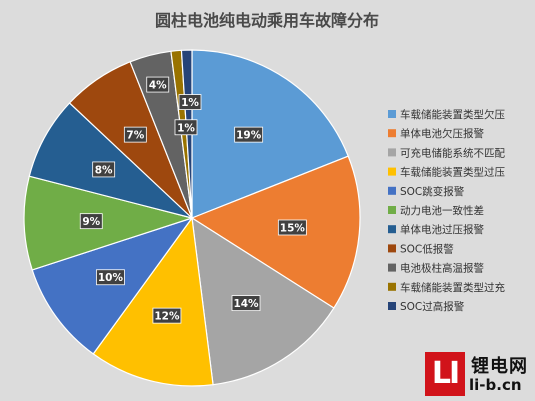 This screenshot has width=535, height=401. Describe the element at coordinates (445, 374) in the screenshot. I see `site-logo: LI` at that location.